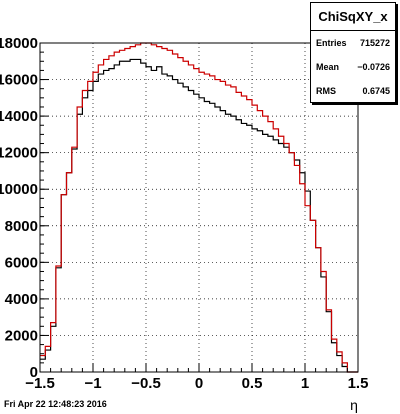 The height and width of the screenshot is (414, 400). I want to click on y-tick-label: 18000, so click(19, 43).